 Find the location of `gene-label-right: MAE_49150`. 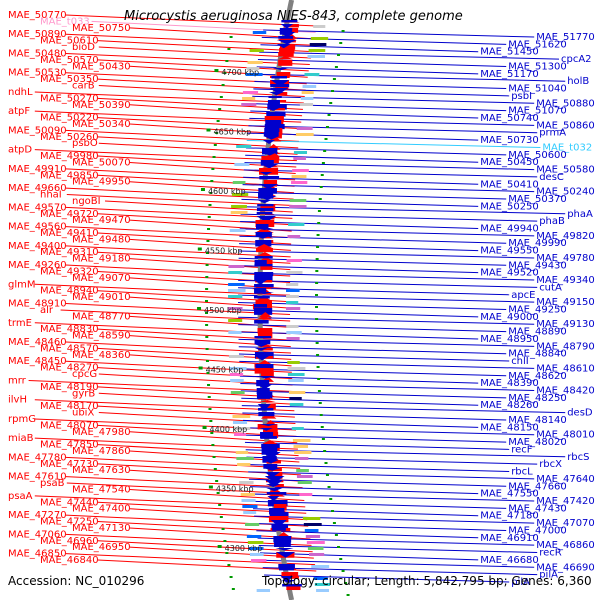

gene-label-right: MAE_49150 is located at coordinates (565, 302).